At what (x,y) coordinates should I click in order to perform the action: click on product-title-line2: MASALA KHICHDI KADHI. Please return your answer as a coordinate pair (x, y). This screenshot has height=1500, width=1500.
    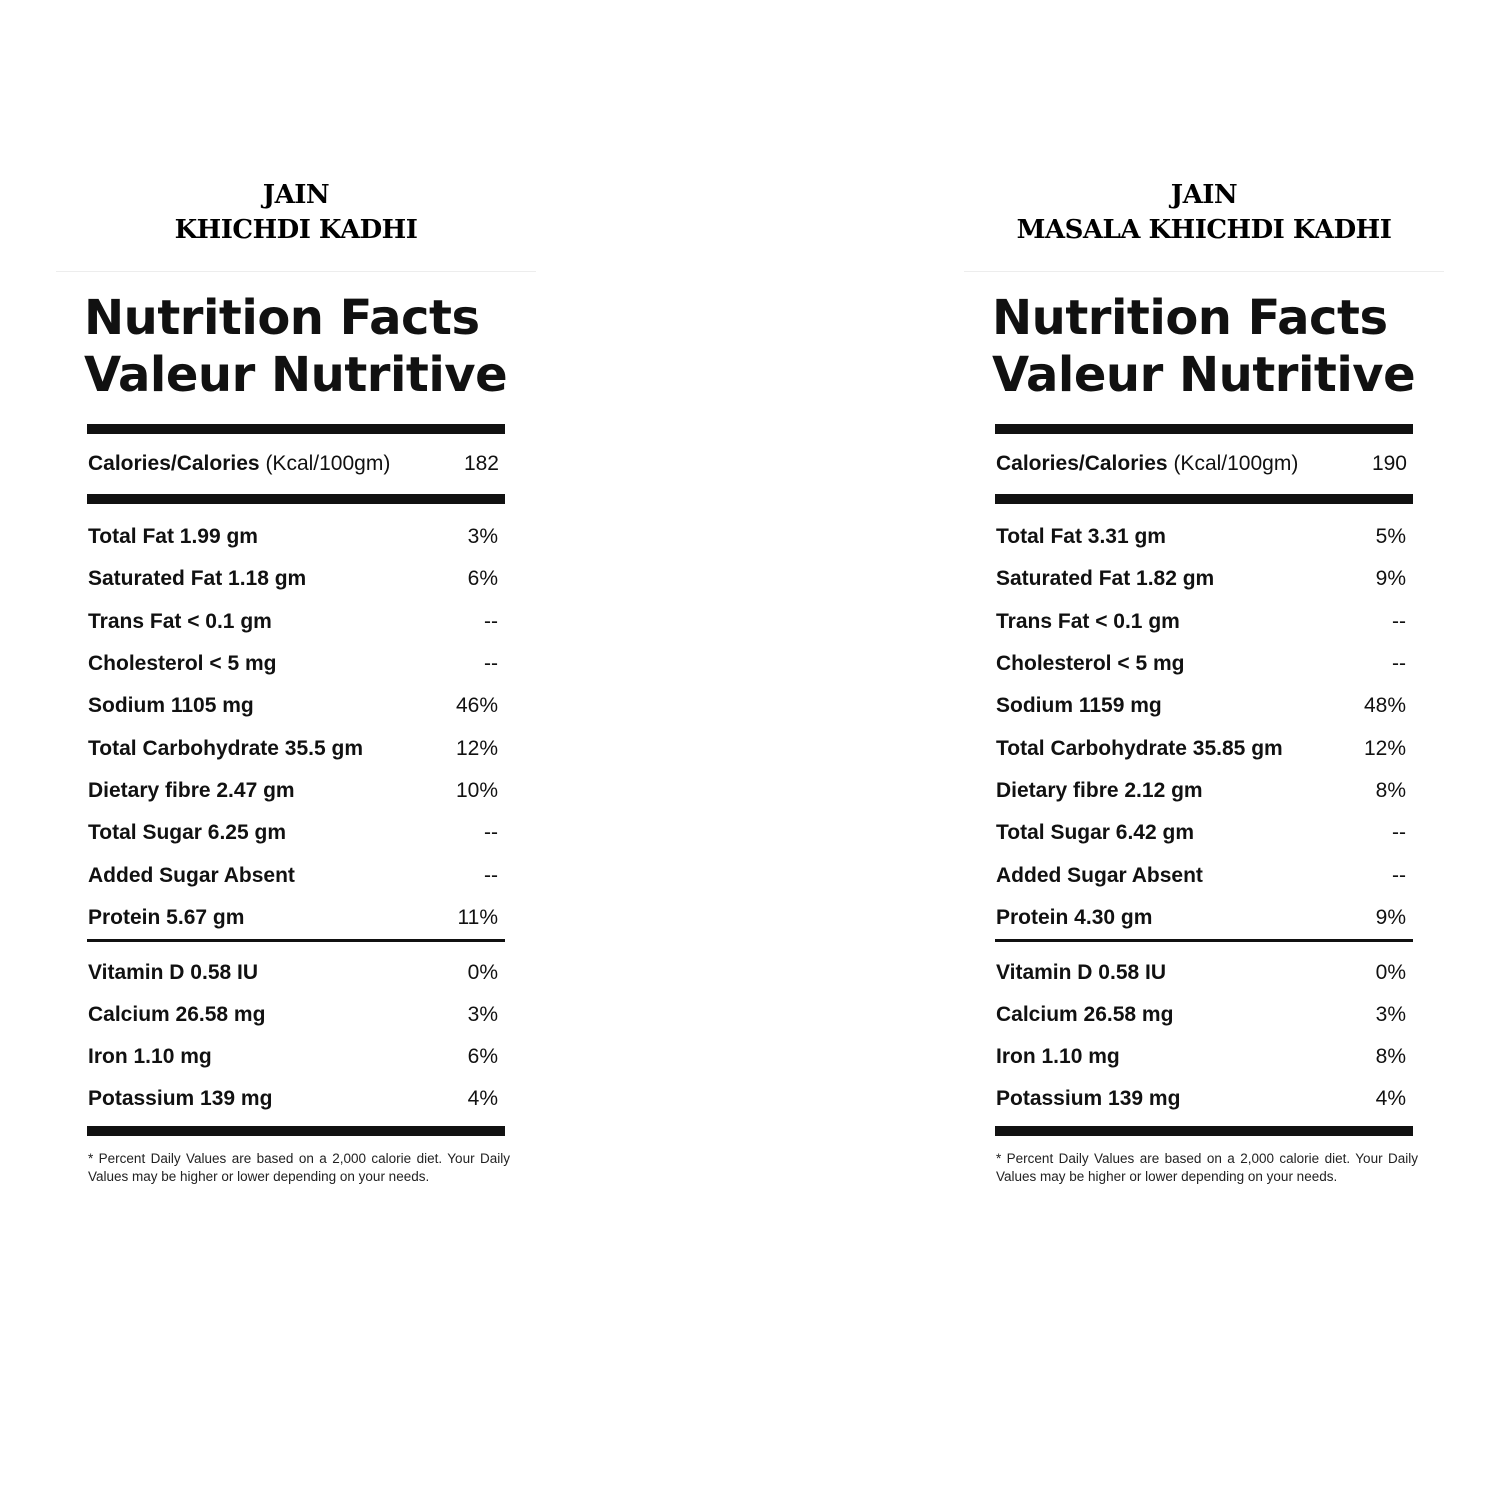
    Looking at the image, I should click on (1204, 230).